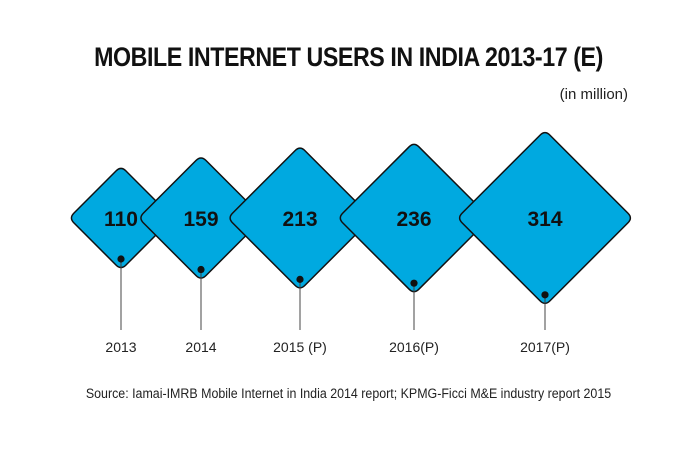 The width and height of the screenshot is (697, 457). I want to click on value-label: 110, so click(121, 219).